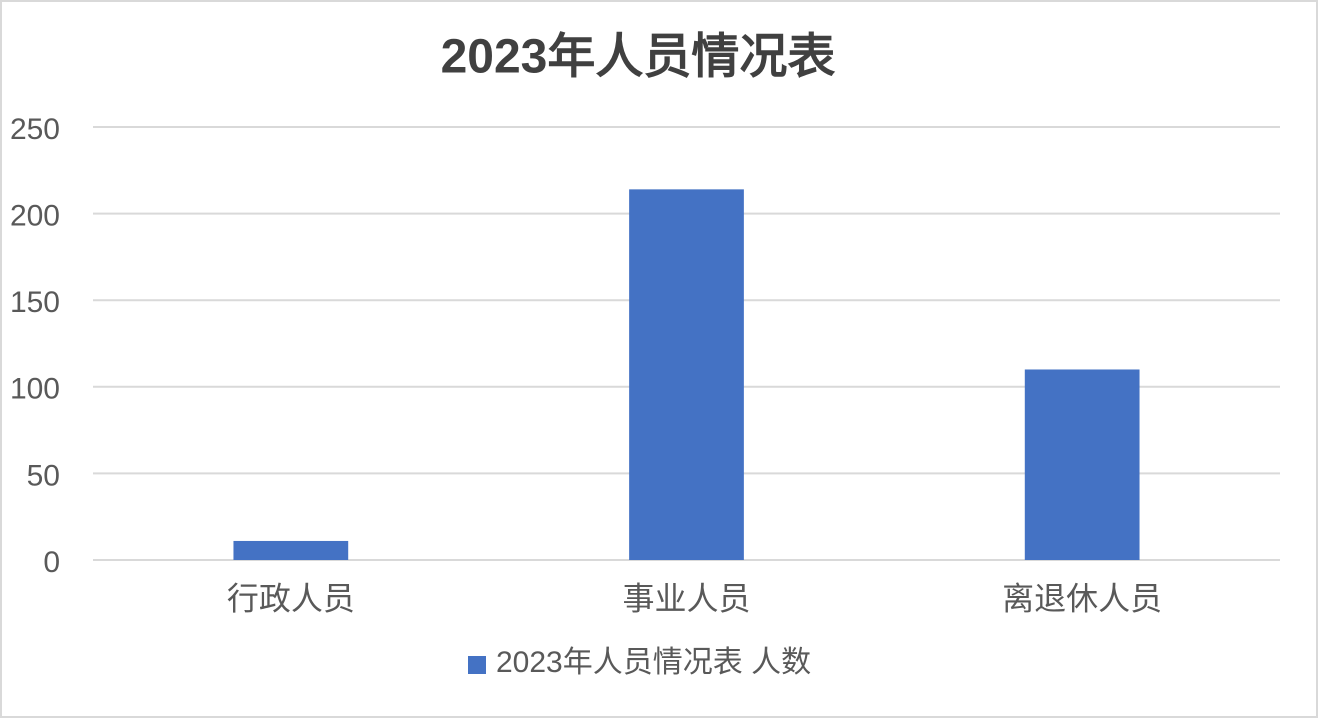  I want to click on y-tick-label: 100, so click(35, 389).